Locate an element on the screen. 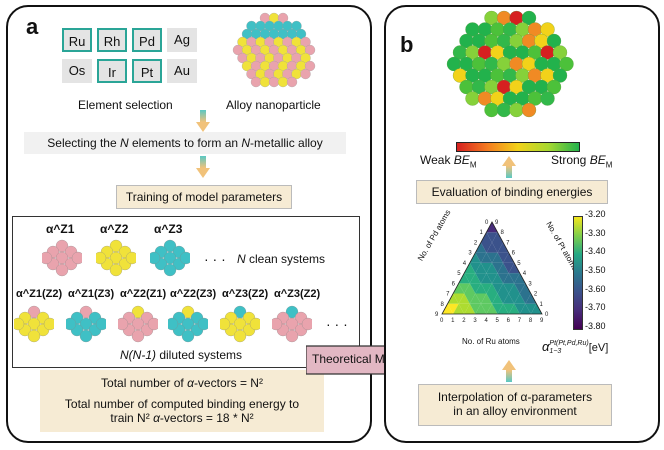 Image resolution: width=664 pixels, height=450 pixels. ternary-tick: 9 is located at coordinates (542, 321).